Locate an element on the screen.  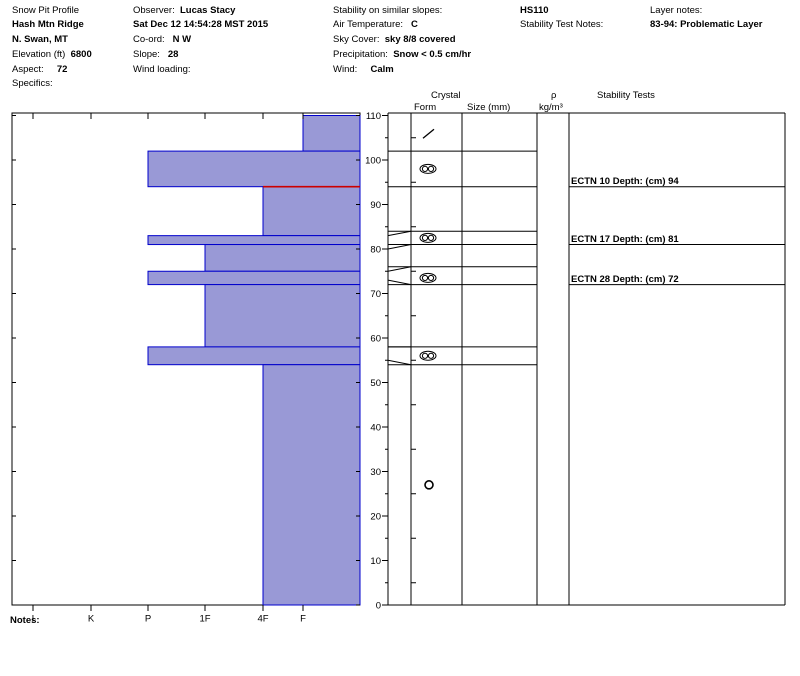
depth-label-100: 100 is located at coordinates (373, 161).